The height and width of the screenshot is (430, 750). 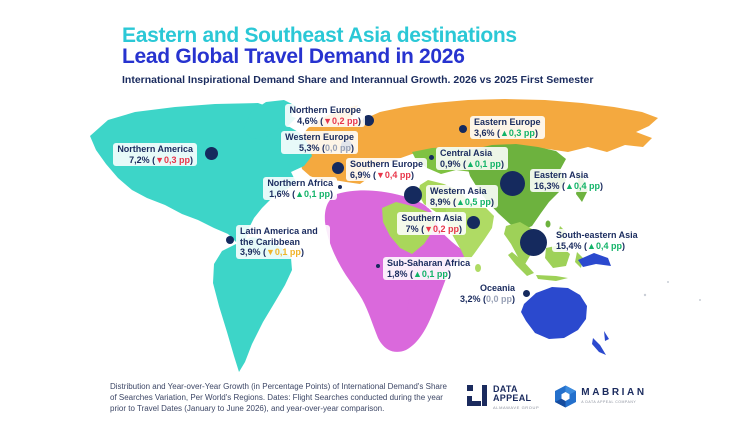 What do you see at coordinates (429, 263) in the screenshot?
I see `region-name: Sub-Saharan Africa` at bounding box center [429, 263].